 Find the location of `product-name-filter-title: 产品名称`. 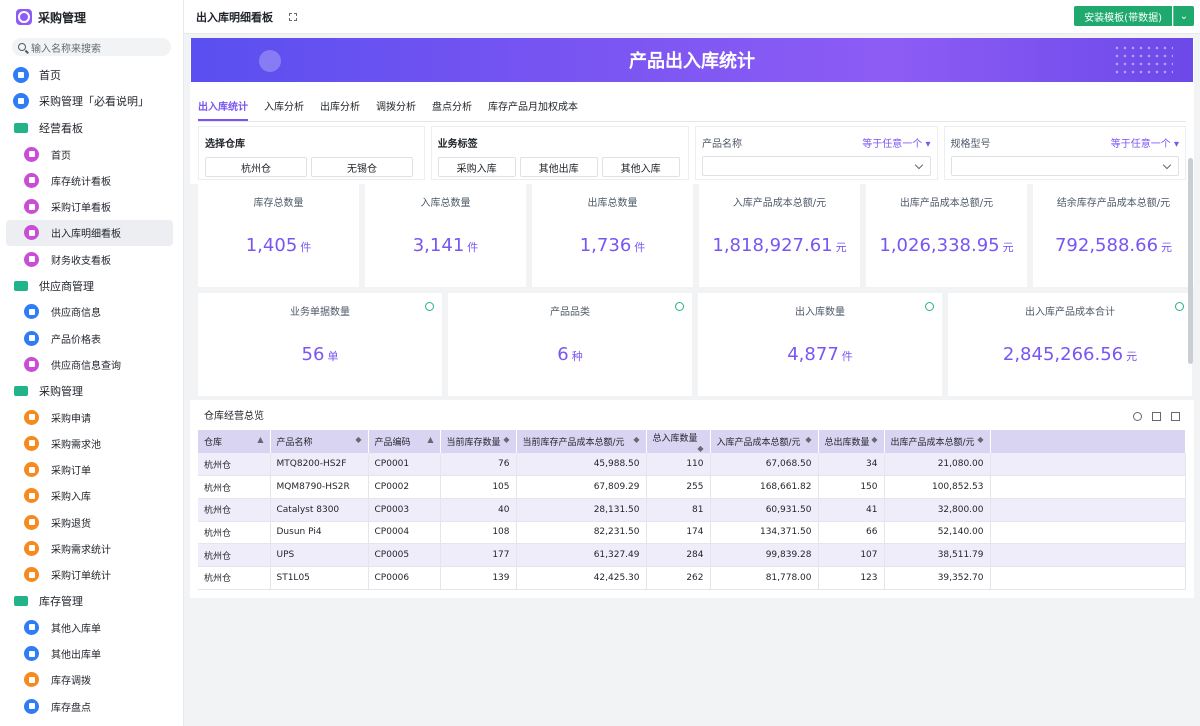

product-name-filter-title: 产品名称 is located at coordinates (722, 144).